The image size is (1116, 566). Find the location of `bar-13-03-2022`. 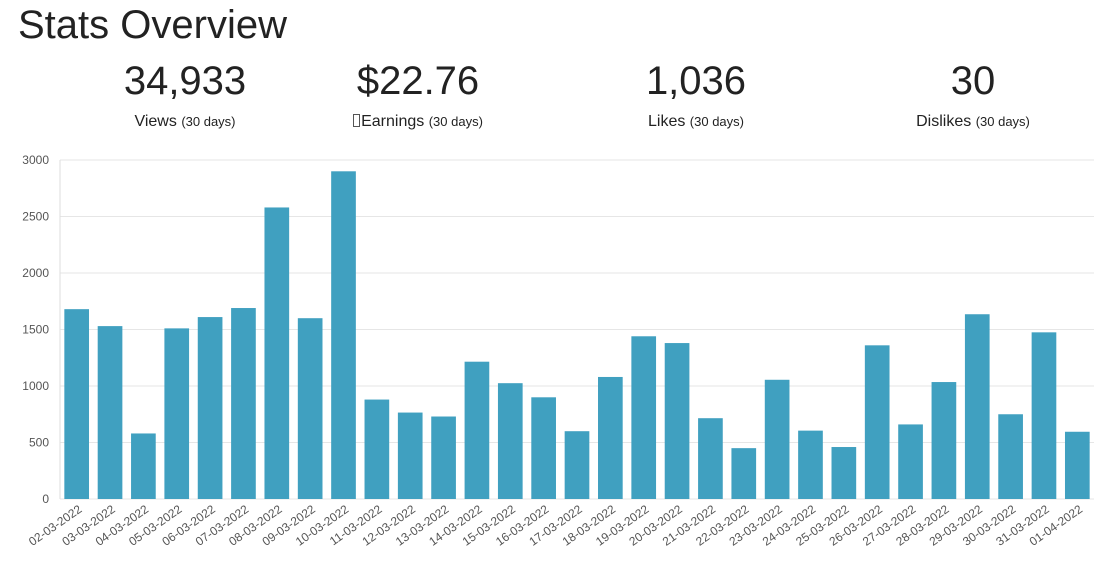

bar-13-03-2022 is located at coordinates (443, 457).